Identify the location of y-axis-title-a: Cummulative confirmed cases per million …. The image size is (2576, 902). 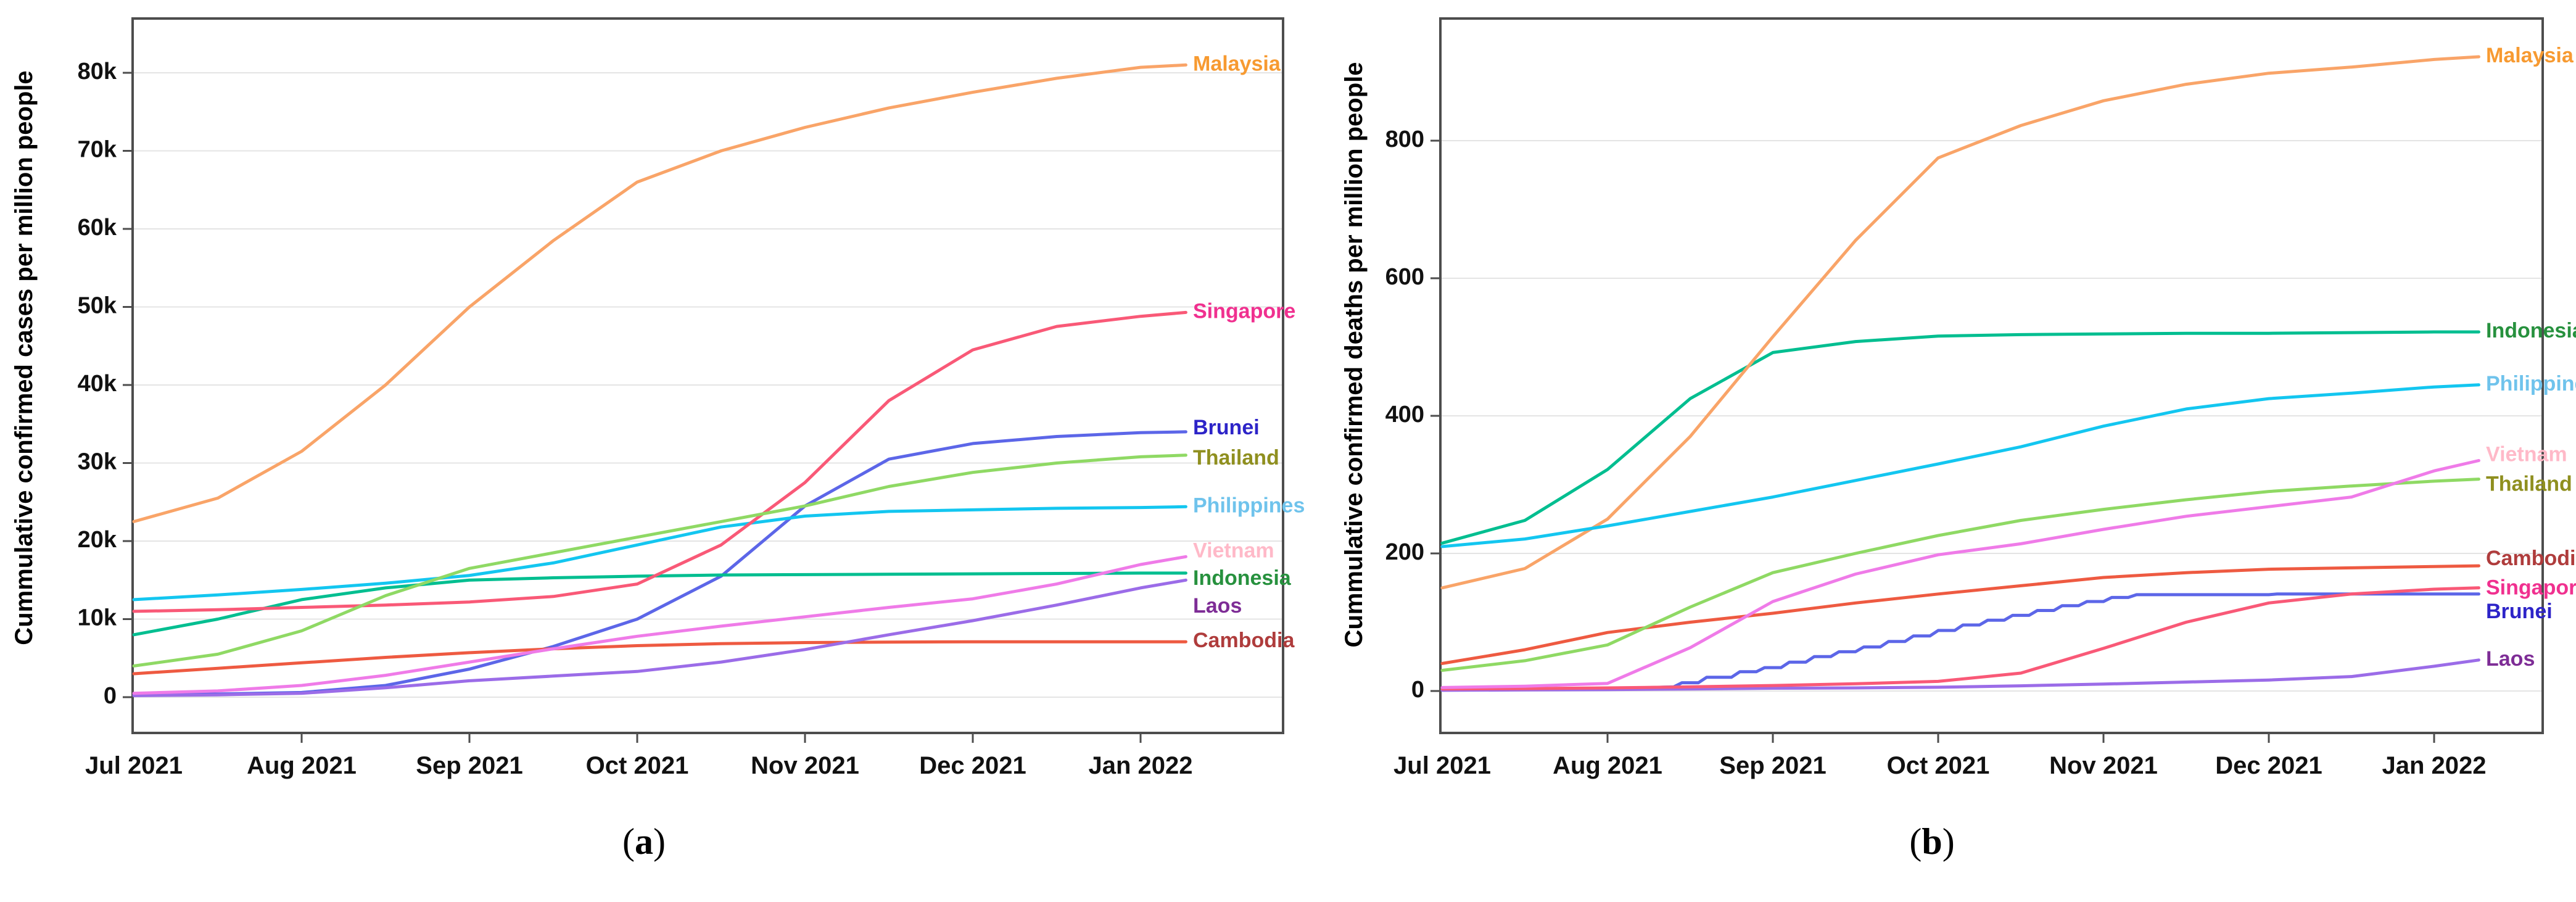
(24, 358).